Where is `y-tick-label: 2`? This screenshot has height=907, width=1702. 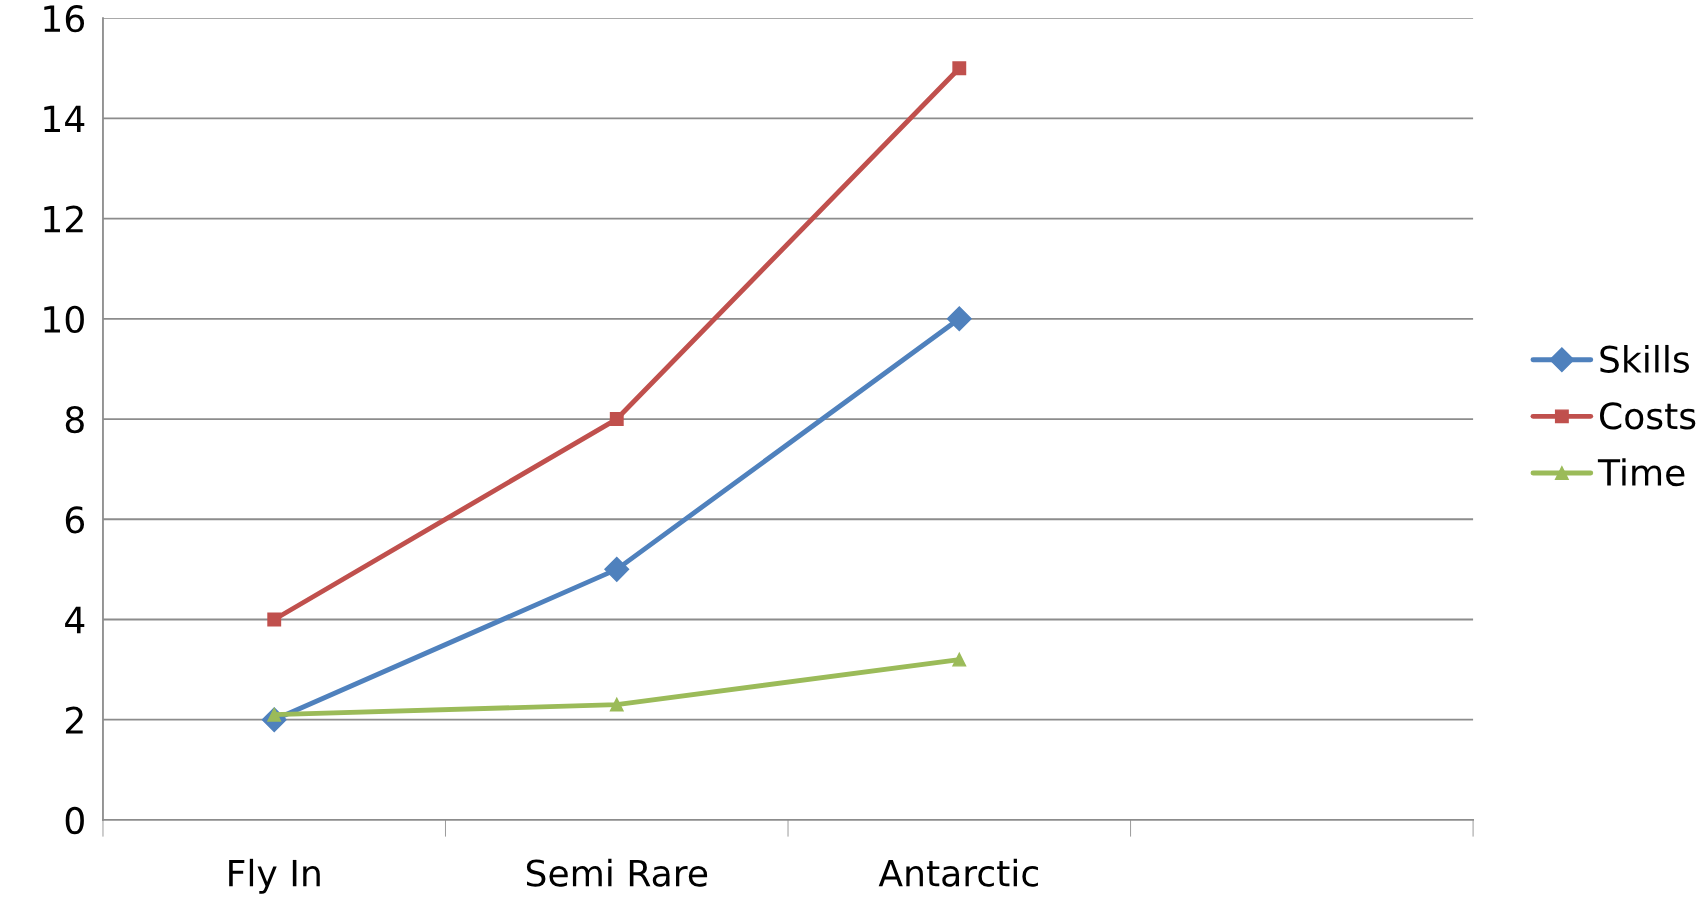 y-tick-label: 2 is located at coordinates (74, 720).